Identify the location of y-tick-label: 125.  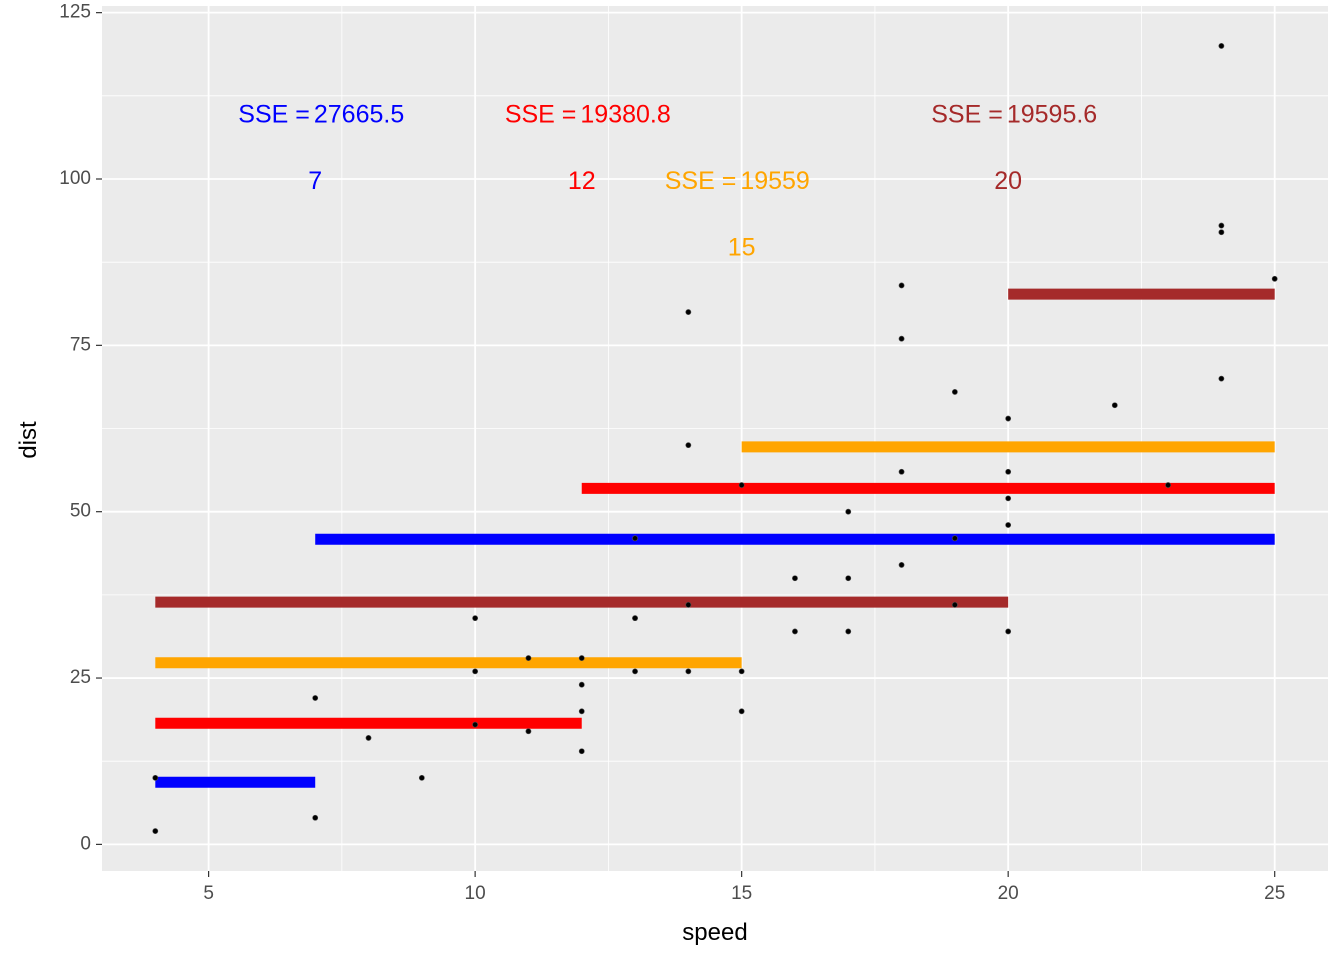
(75, 12).